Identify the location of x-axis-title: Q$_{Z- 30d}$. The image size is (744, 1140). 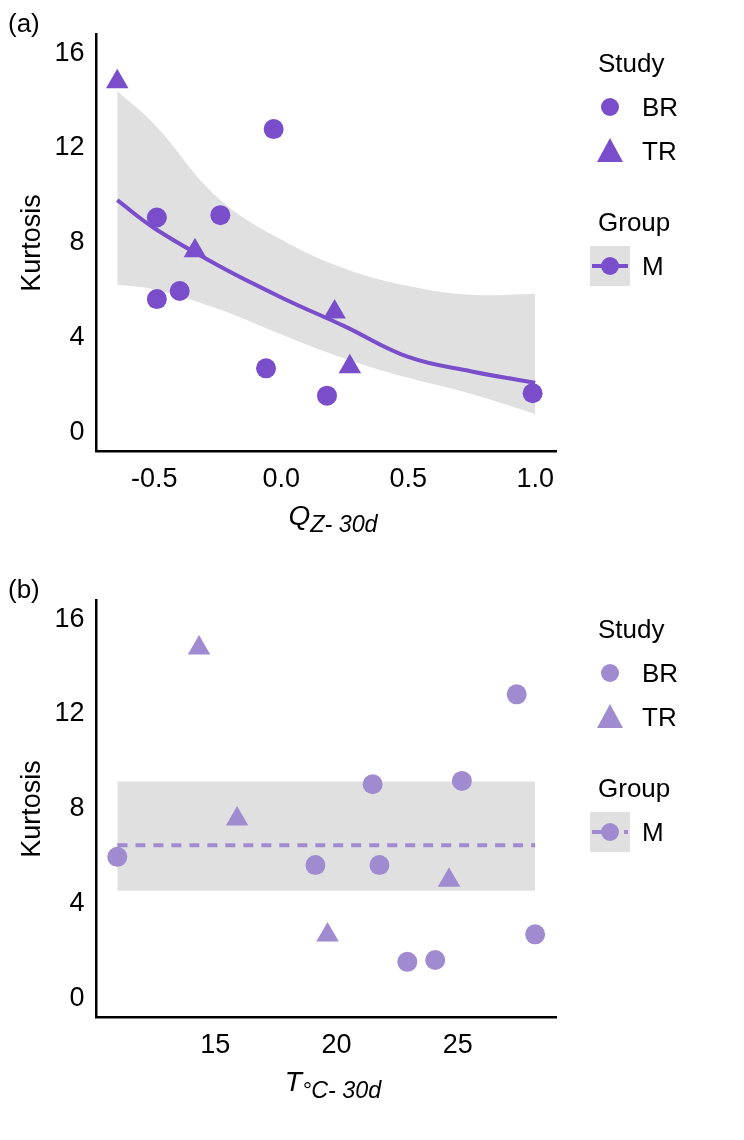
(333, 519).